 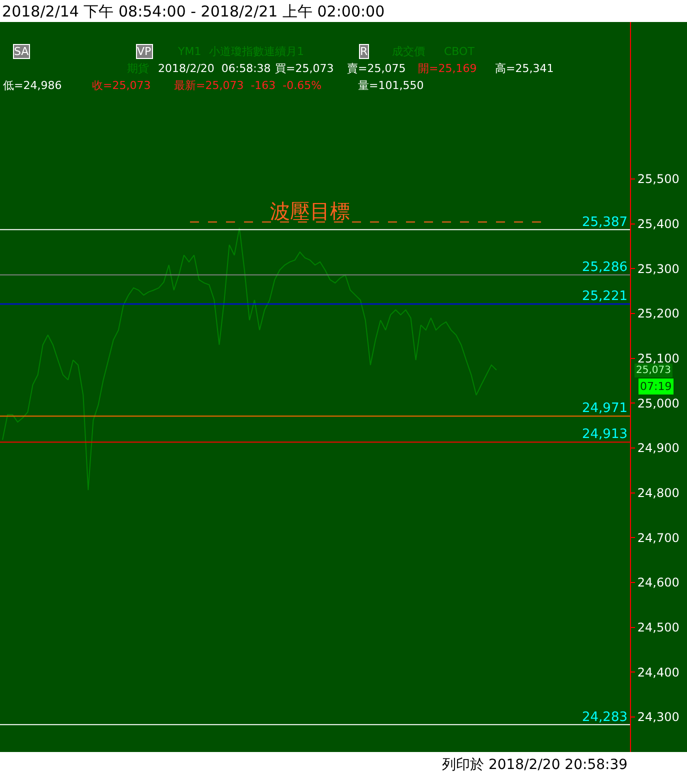 I want to click on ref-line-label: 24,283, so click(x=605, y=717).